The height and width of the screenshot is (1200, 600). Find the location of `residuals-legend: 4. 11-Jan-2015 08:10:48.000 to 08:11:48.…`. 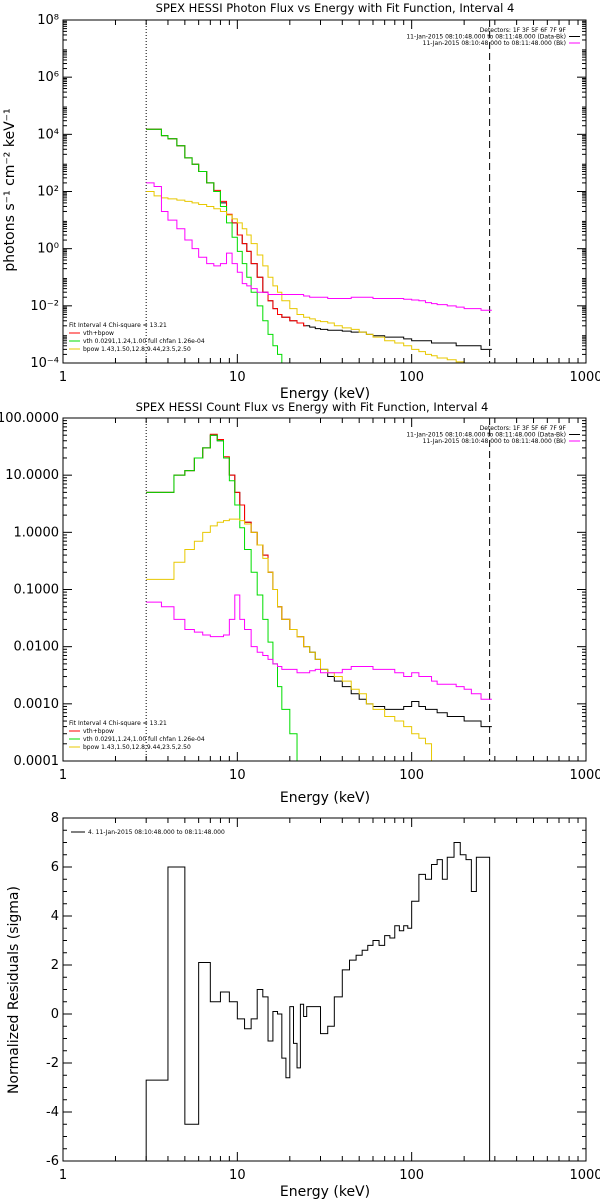

residuals-legend: 4. 11-Jan-2015 08:10:48.000 to 08:11:48.… is located at coordinates (148, 832).